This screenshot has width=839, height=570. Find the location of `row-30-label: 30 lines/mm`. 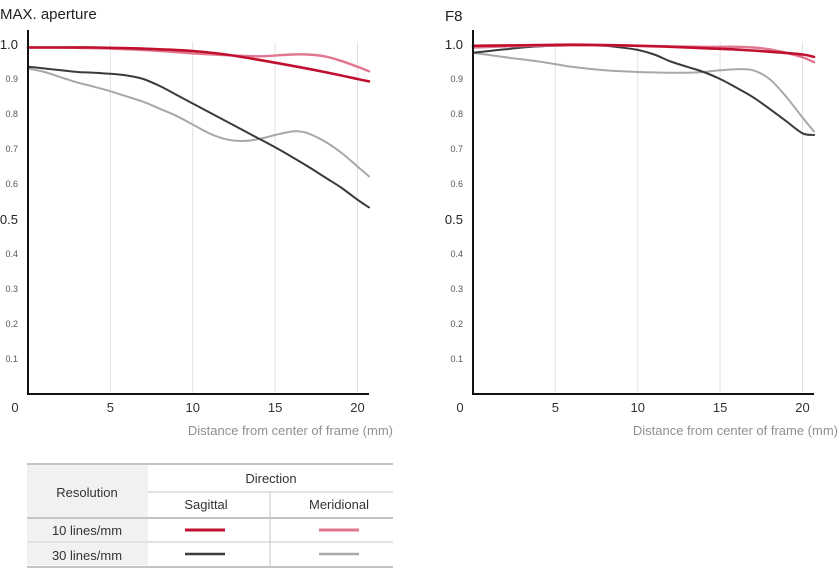

row-30-label: 30 lines/mm is located at coordinates (87, 555).